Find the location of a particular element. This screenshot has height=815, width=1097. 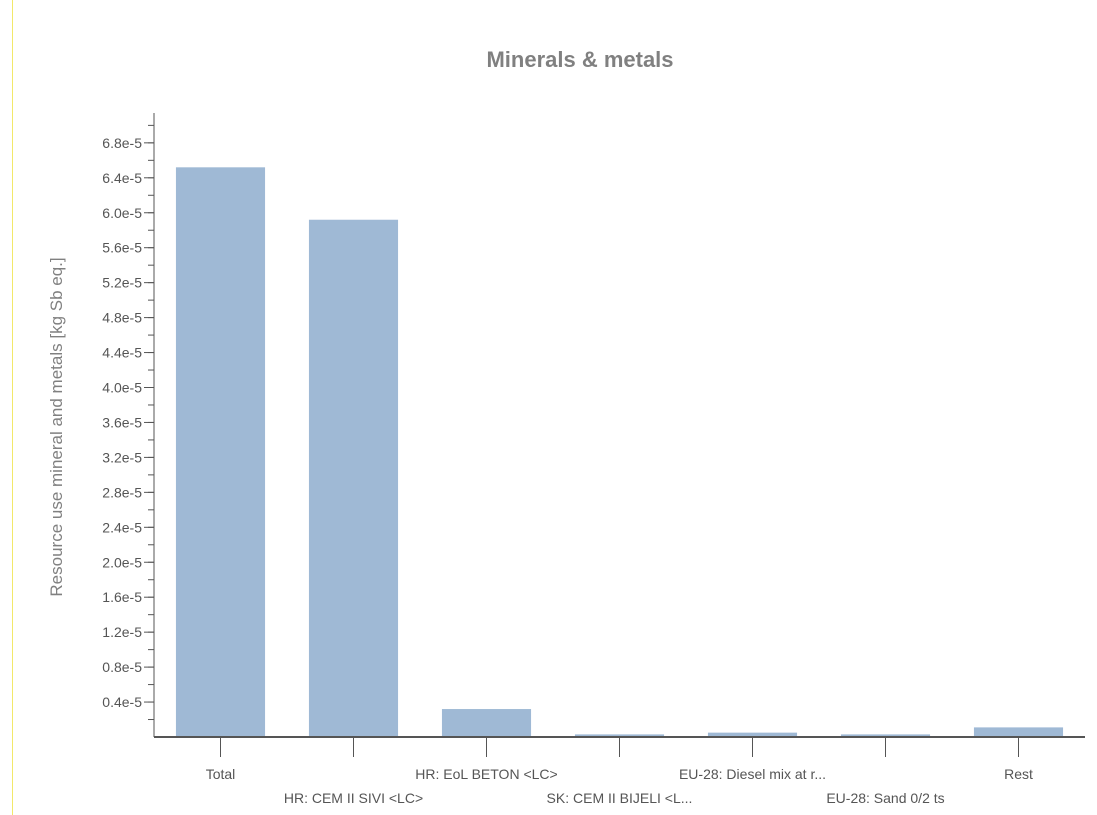

chart-title: Minerals & metals is located at coordinates (579, 59).